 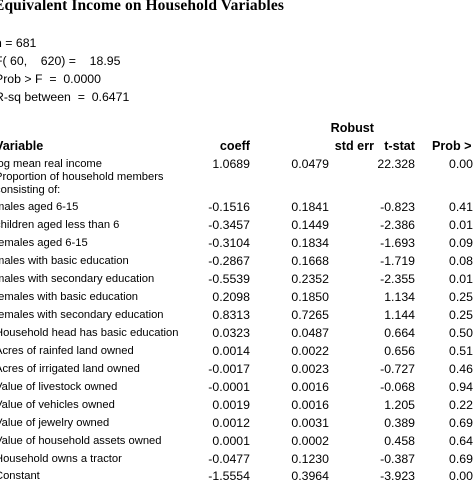 What do you see at coordinates (231, 423) in the screenshot?
I see `cell-coeff: 0.0012` at bounding box center [231, 423].